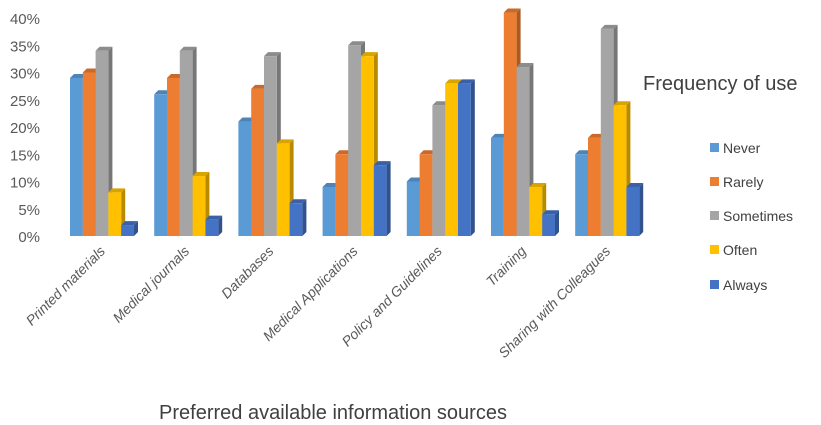 The image size is (821, 425). I want to click on y-tick-label: 25%, so click(25, 101).